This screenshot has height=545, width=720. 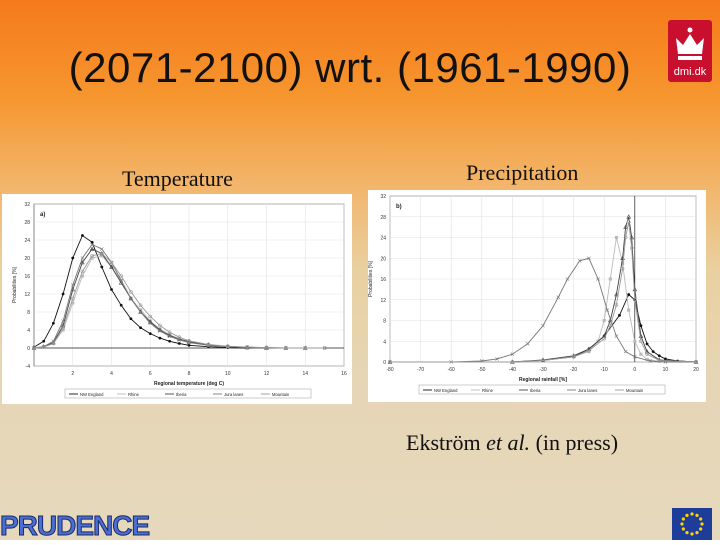 I want to click on precip-xtick-label: -10, so click(x=604, y=370).